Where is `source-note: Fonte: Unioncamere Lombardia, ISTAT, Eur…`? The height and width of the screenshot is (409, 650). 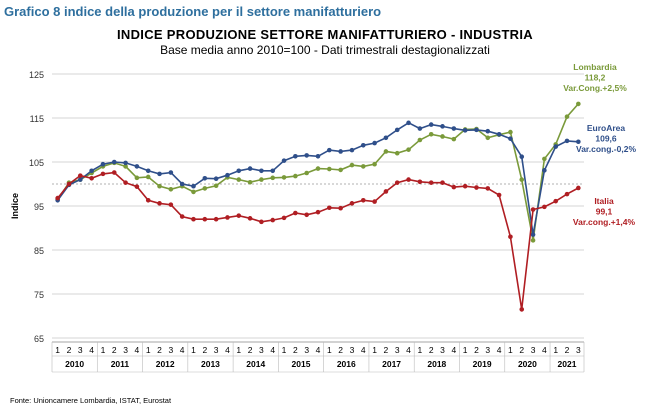
source-note: Fonte: Unioncamere Lombardia, ISTAT, Eur… is located at coordinates (91, 400).